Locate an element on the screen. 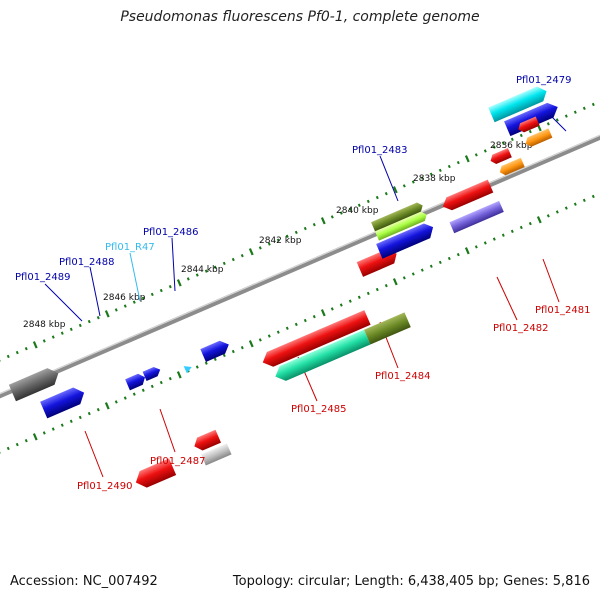  gene-label: Pfl01_2487 is located at coordinates (178, 461).